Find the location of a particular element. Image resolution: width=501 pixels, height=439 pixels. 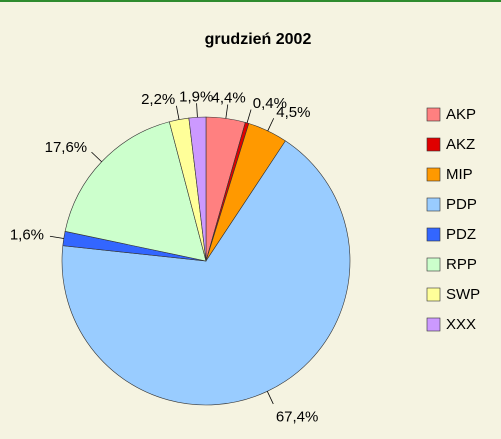

legend-label: XXX is located at coordinates (461, 324).